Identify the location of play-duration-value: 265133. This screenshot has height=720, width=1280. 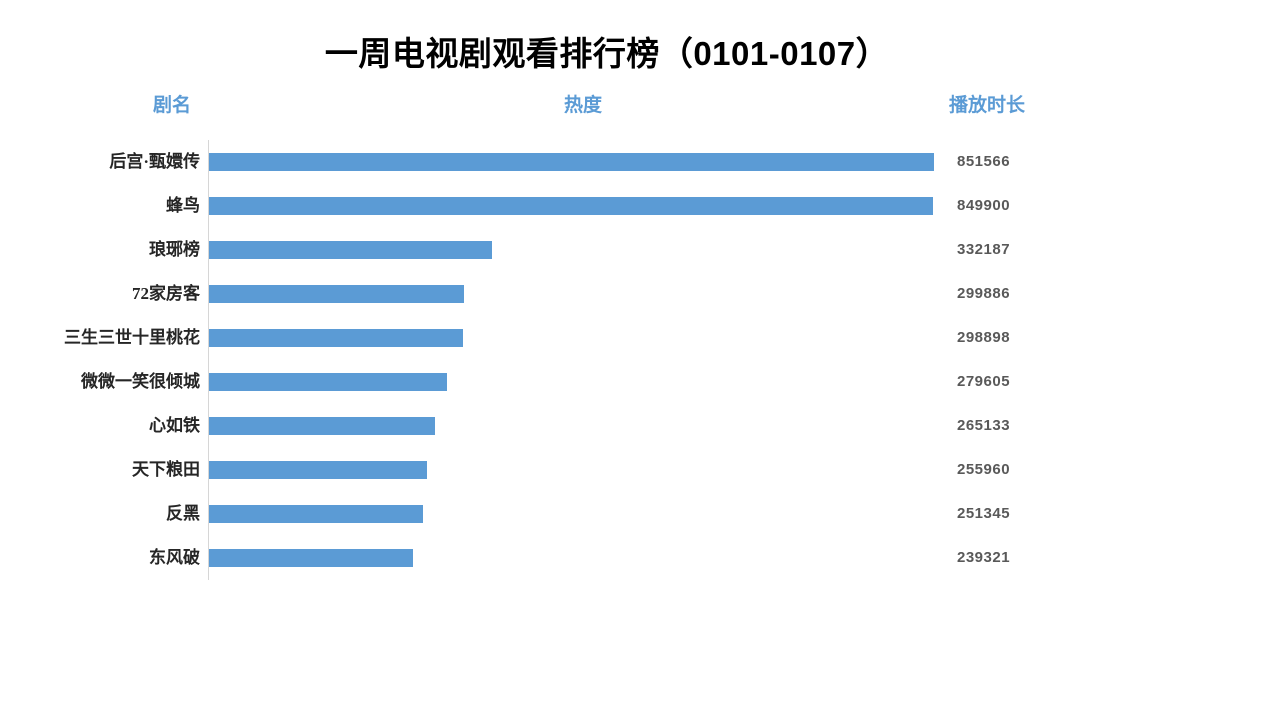
(984, 425).